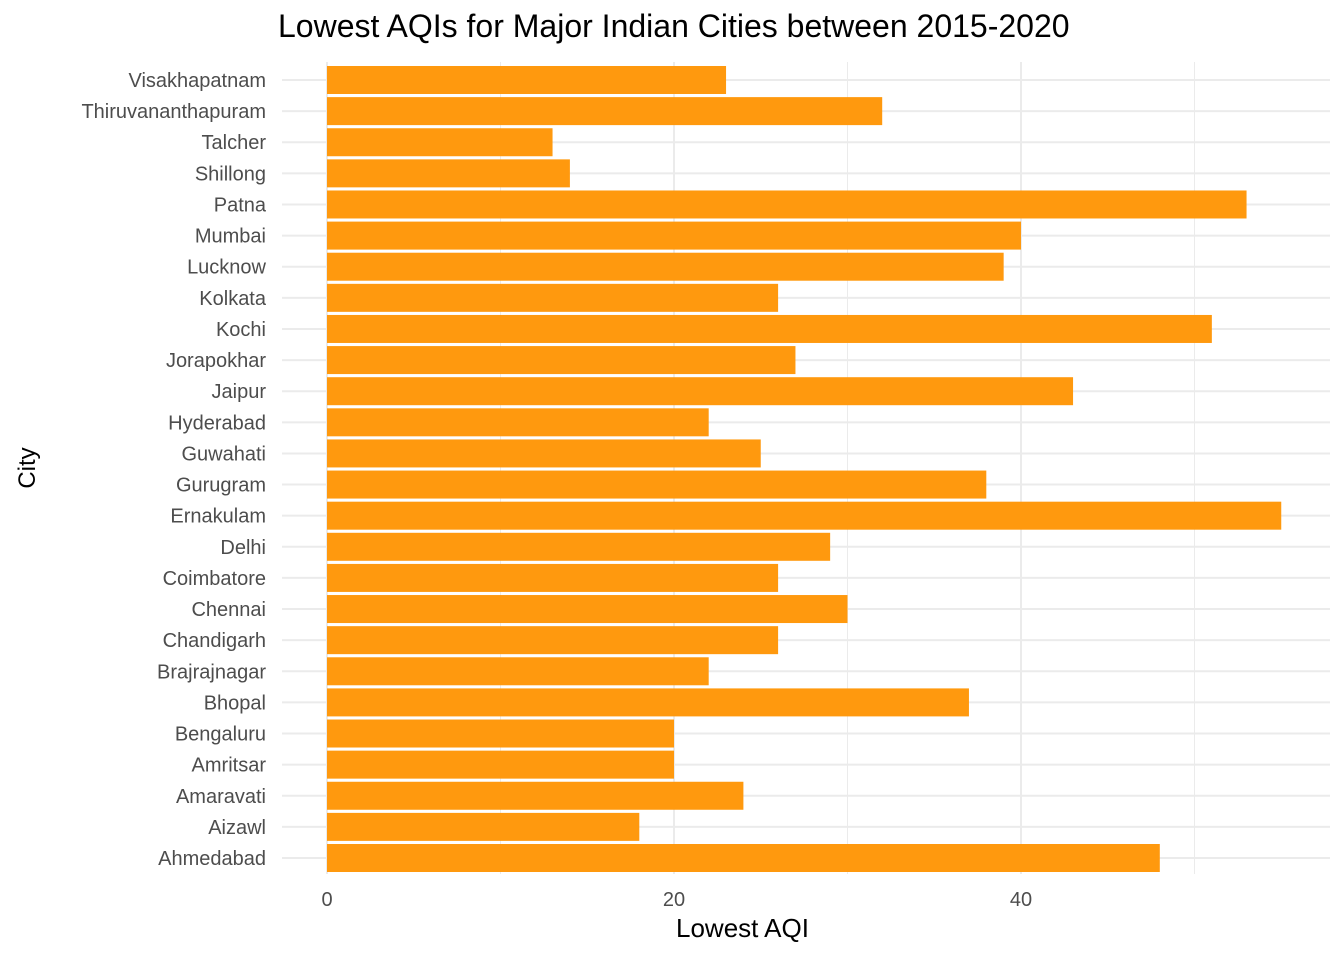  Describe the element at coordinates (230, 174) in the screenshot. I see `y-tick-label: Shillong` at that location.